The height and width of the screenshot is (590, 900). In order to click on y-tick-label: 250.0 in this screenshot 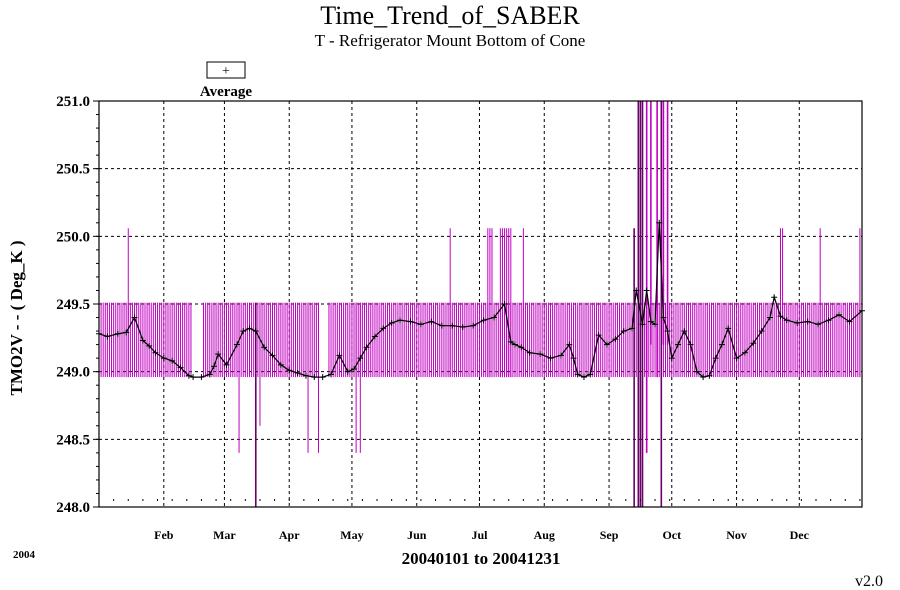, I will do `click(73, 237)`.